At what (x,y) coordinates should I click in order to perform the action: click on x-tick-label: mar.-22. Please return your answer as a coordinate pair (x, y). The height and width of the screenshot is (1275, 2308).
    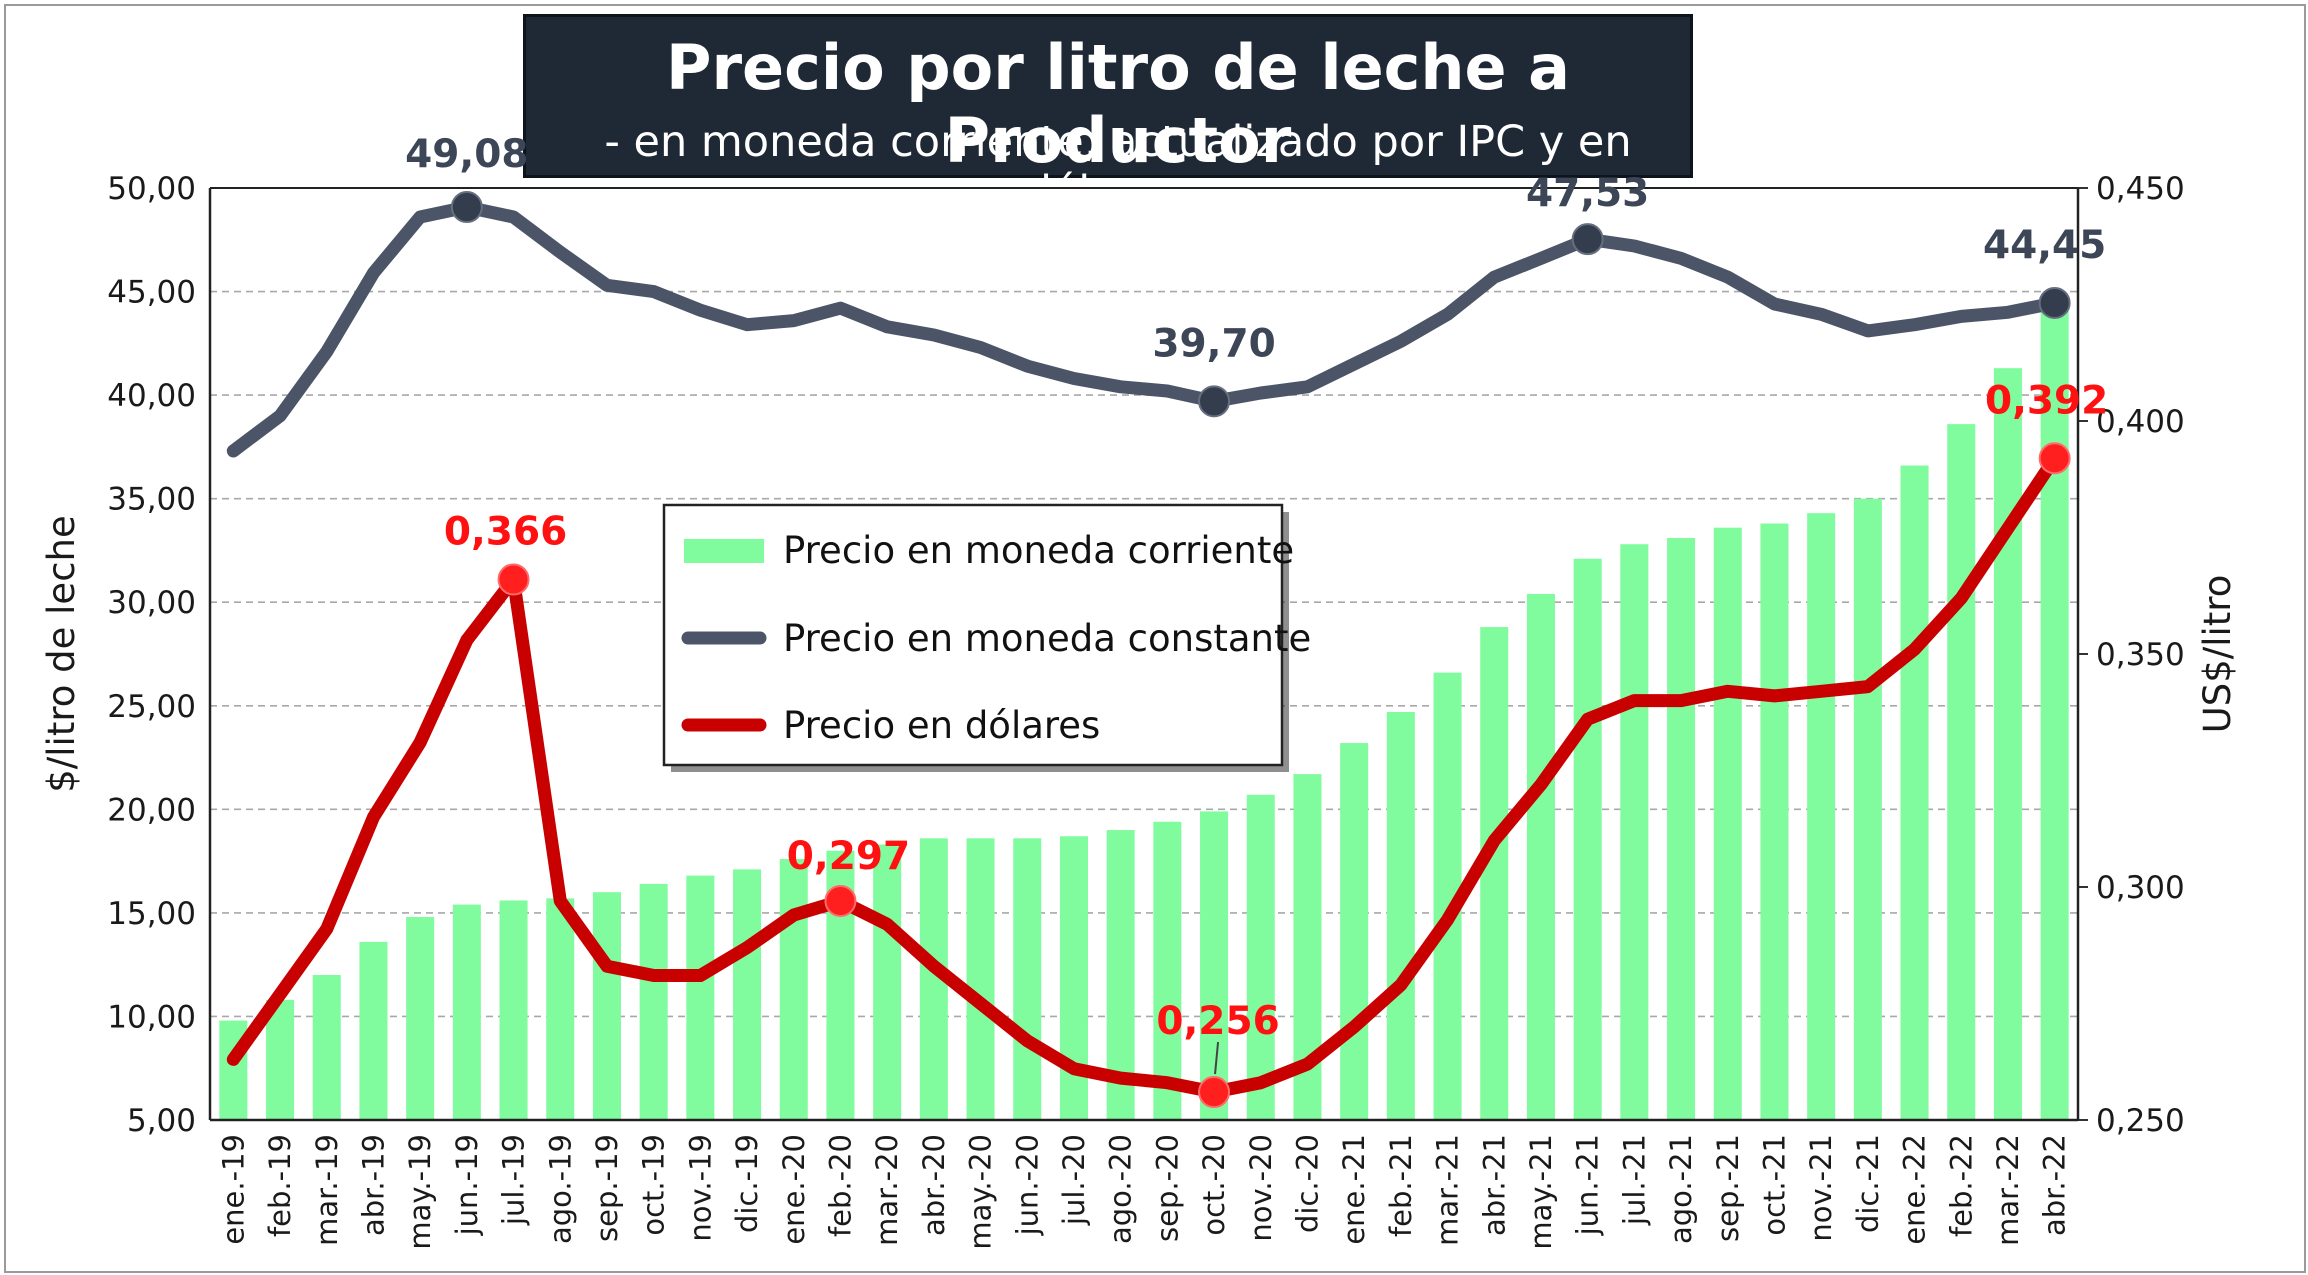
    Looking at the image, I should click on (2008, 1190).